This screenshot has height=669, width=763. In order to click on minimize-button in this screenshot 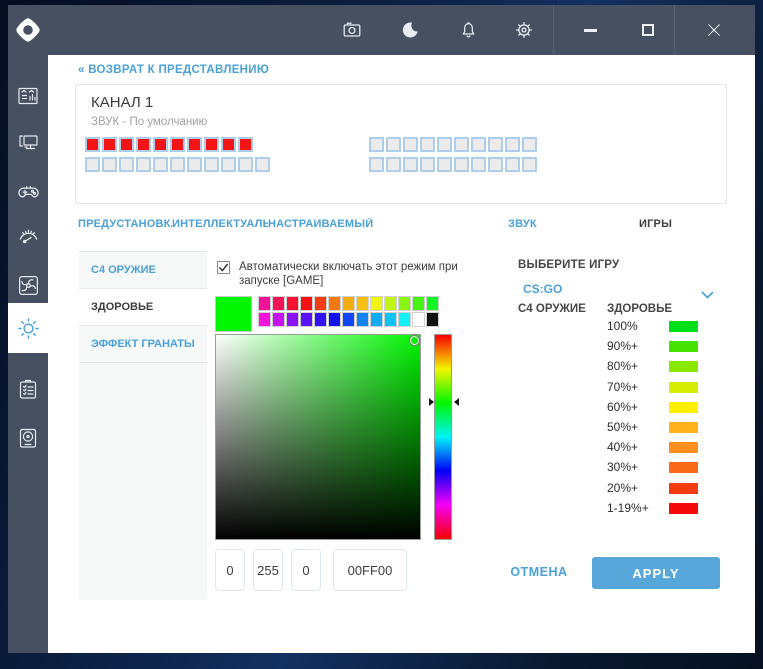, I will do `click(590, 30)`.